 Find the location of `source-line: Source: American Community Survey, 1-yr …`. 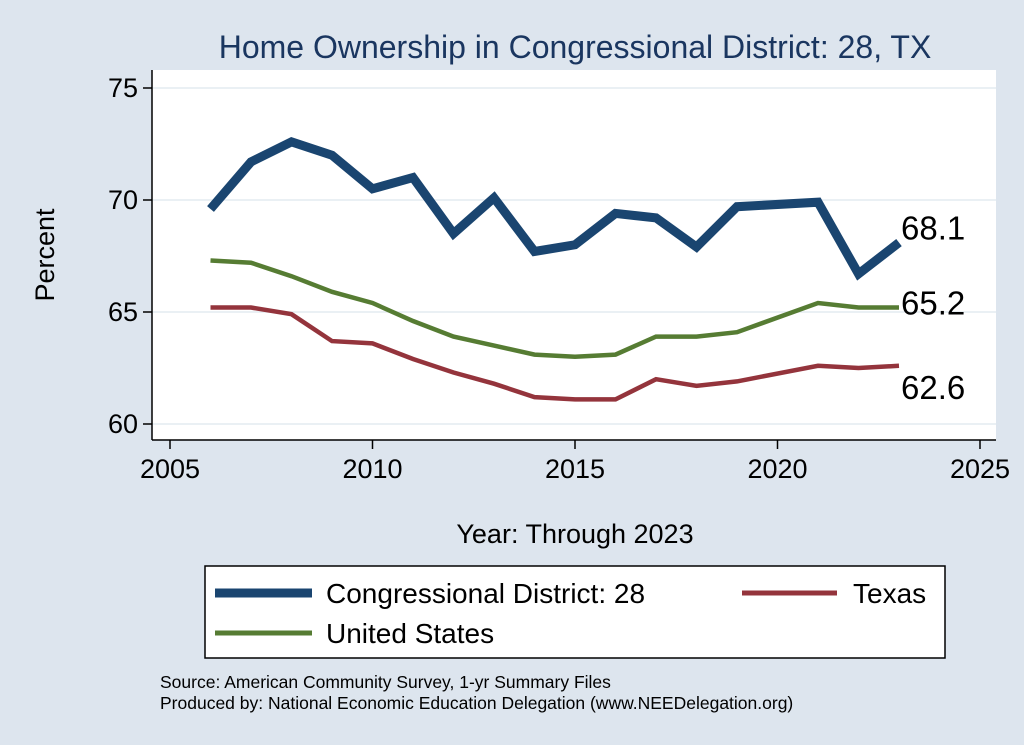

source-line: Source: American Community Survey, 1-yr … is located at coordinates (385, 682).